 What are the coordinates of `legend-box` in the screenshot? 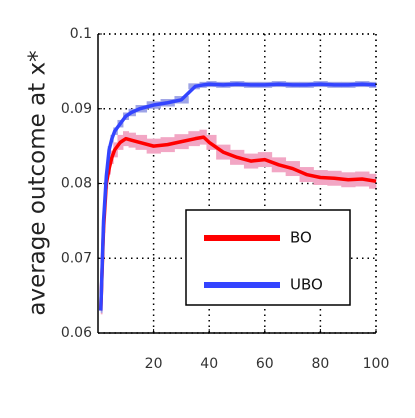 It's located at (268, 257).